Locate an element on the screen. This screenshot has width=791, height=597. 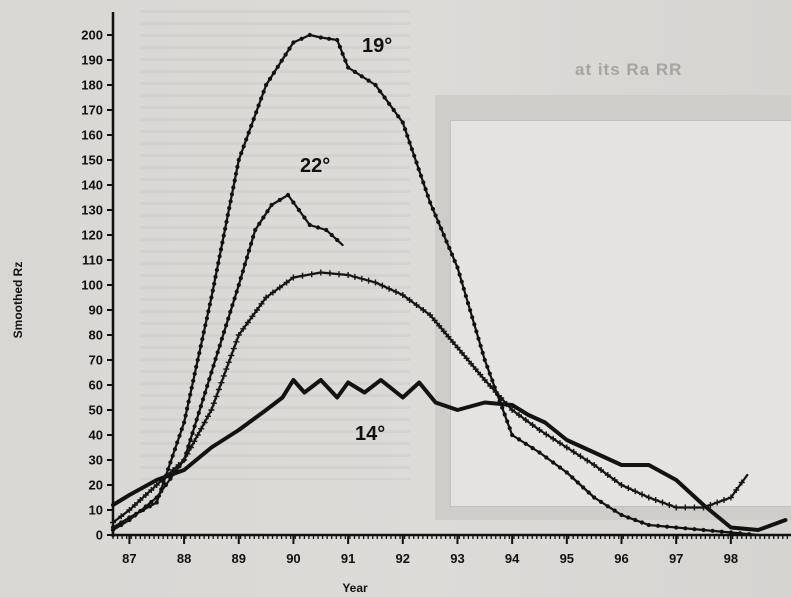
x-tick-label: 97 is located at coordinates (676, 558).